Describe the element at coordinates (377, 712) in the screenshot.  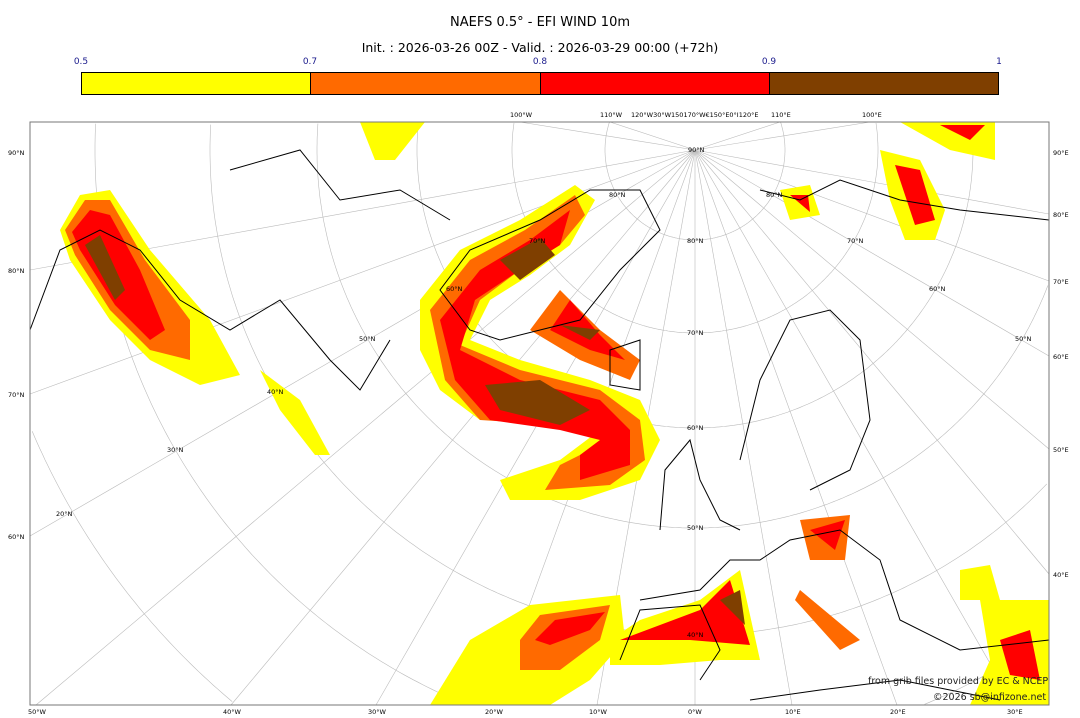
I see `lon-label: 30°W` at that location.